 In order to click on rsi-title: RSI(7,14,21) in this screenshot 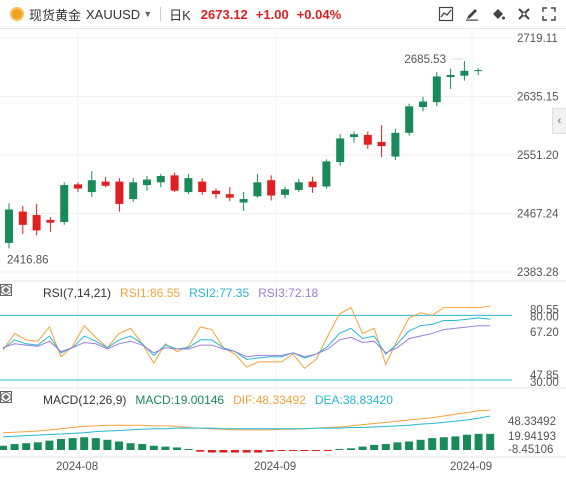, I will do `click(77, 293)`.